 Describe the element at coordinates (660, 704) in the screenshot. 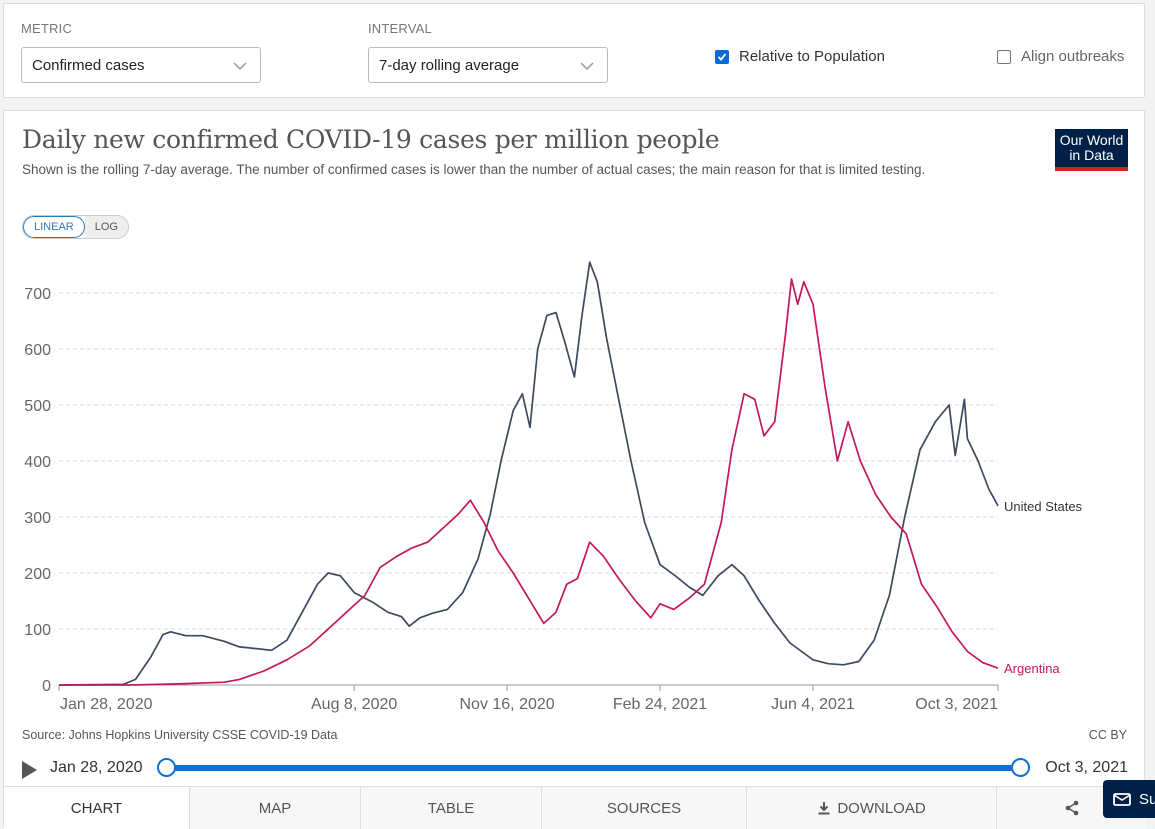

I see `x-tick-label: Feb 24, 2021` at that location.